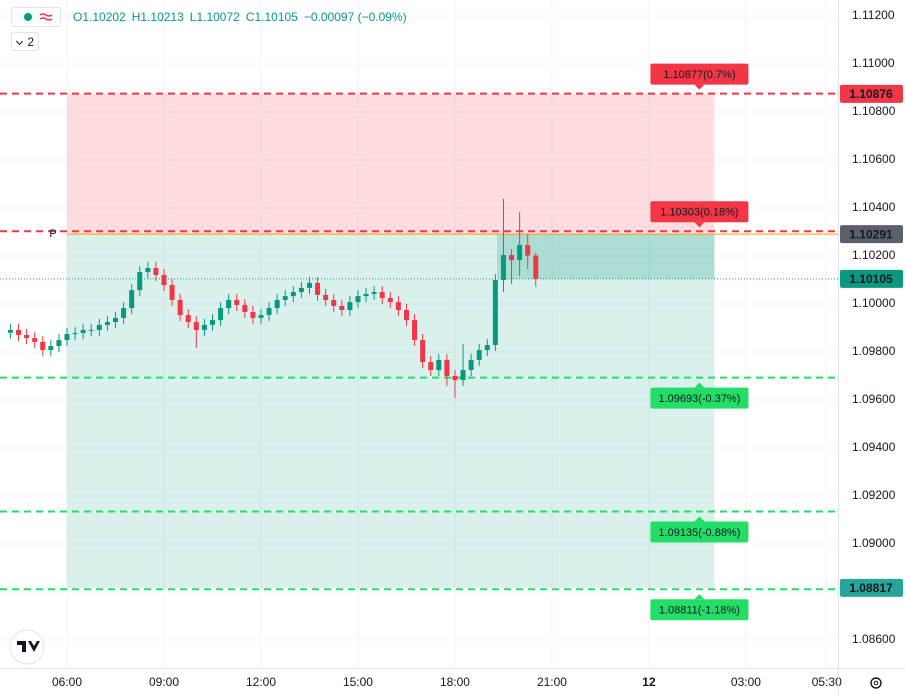 The image size is (905, 695). I want to click on logo-badge, so click(27, 647).